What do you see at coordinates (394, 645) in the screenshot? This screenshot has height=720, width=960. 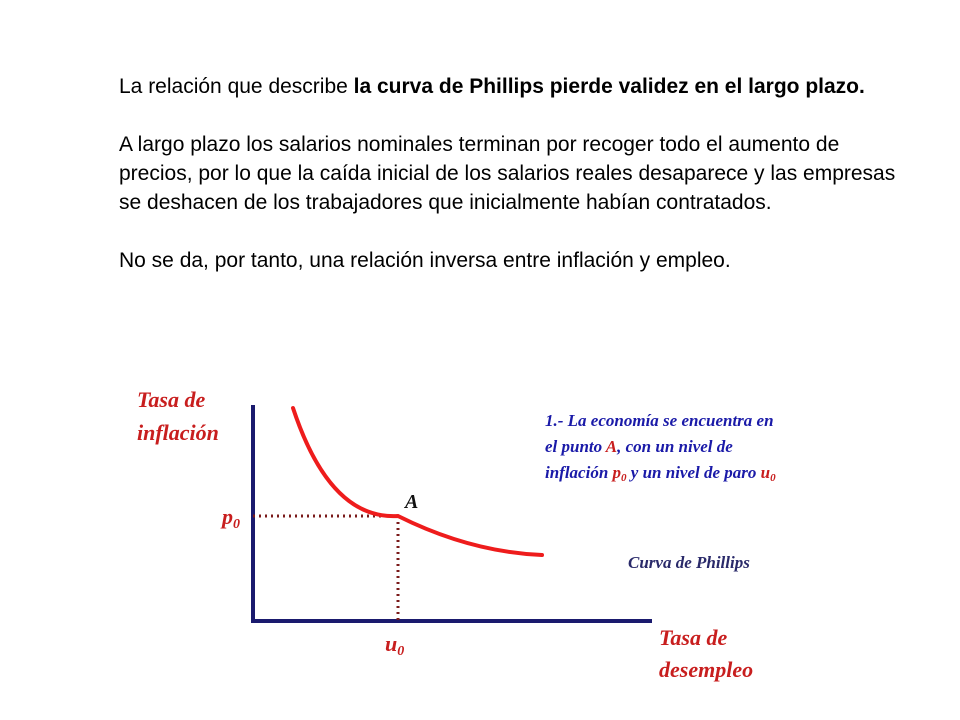 I see `u0-label: u0` at bounding box center [394, 645].